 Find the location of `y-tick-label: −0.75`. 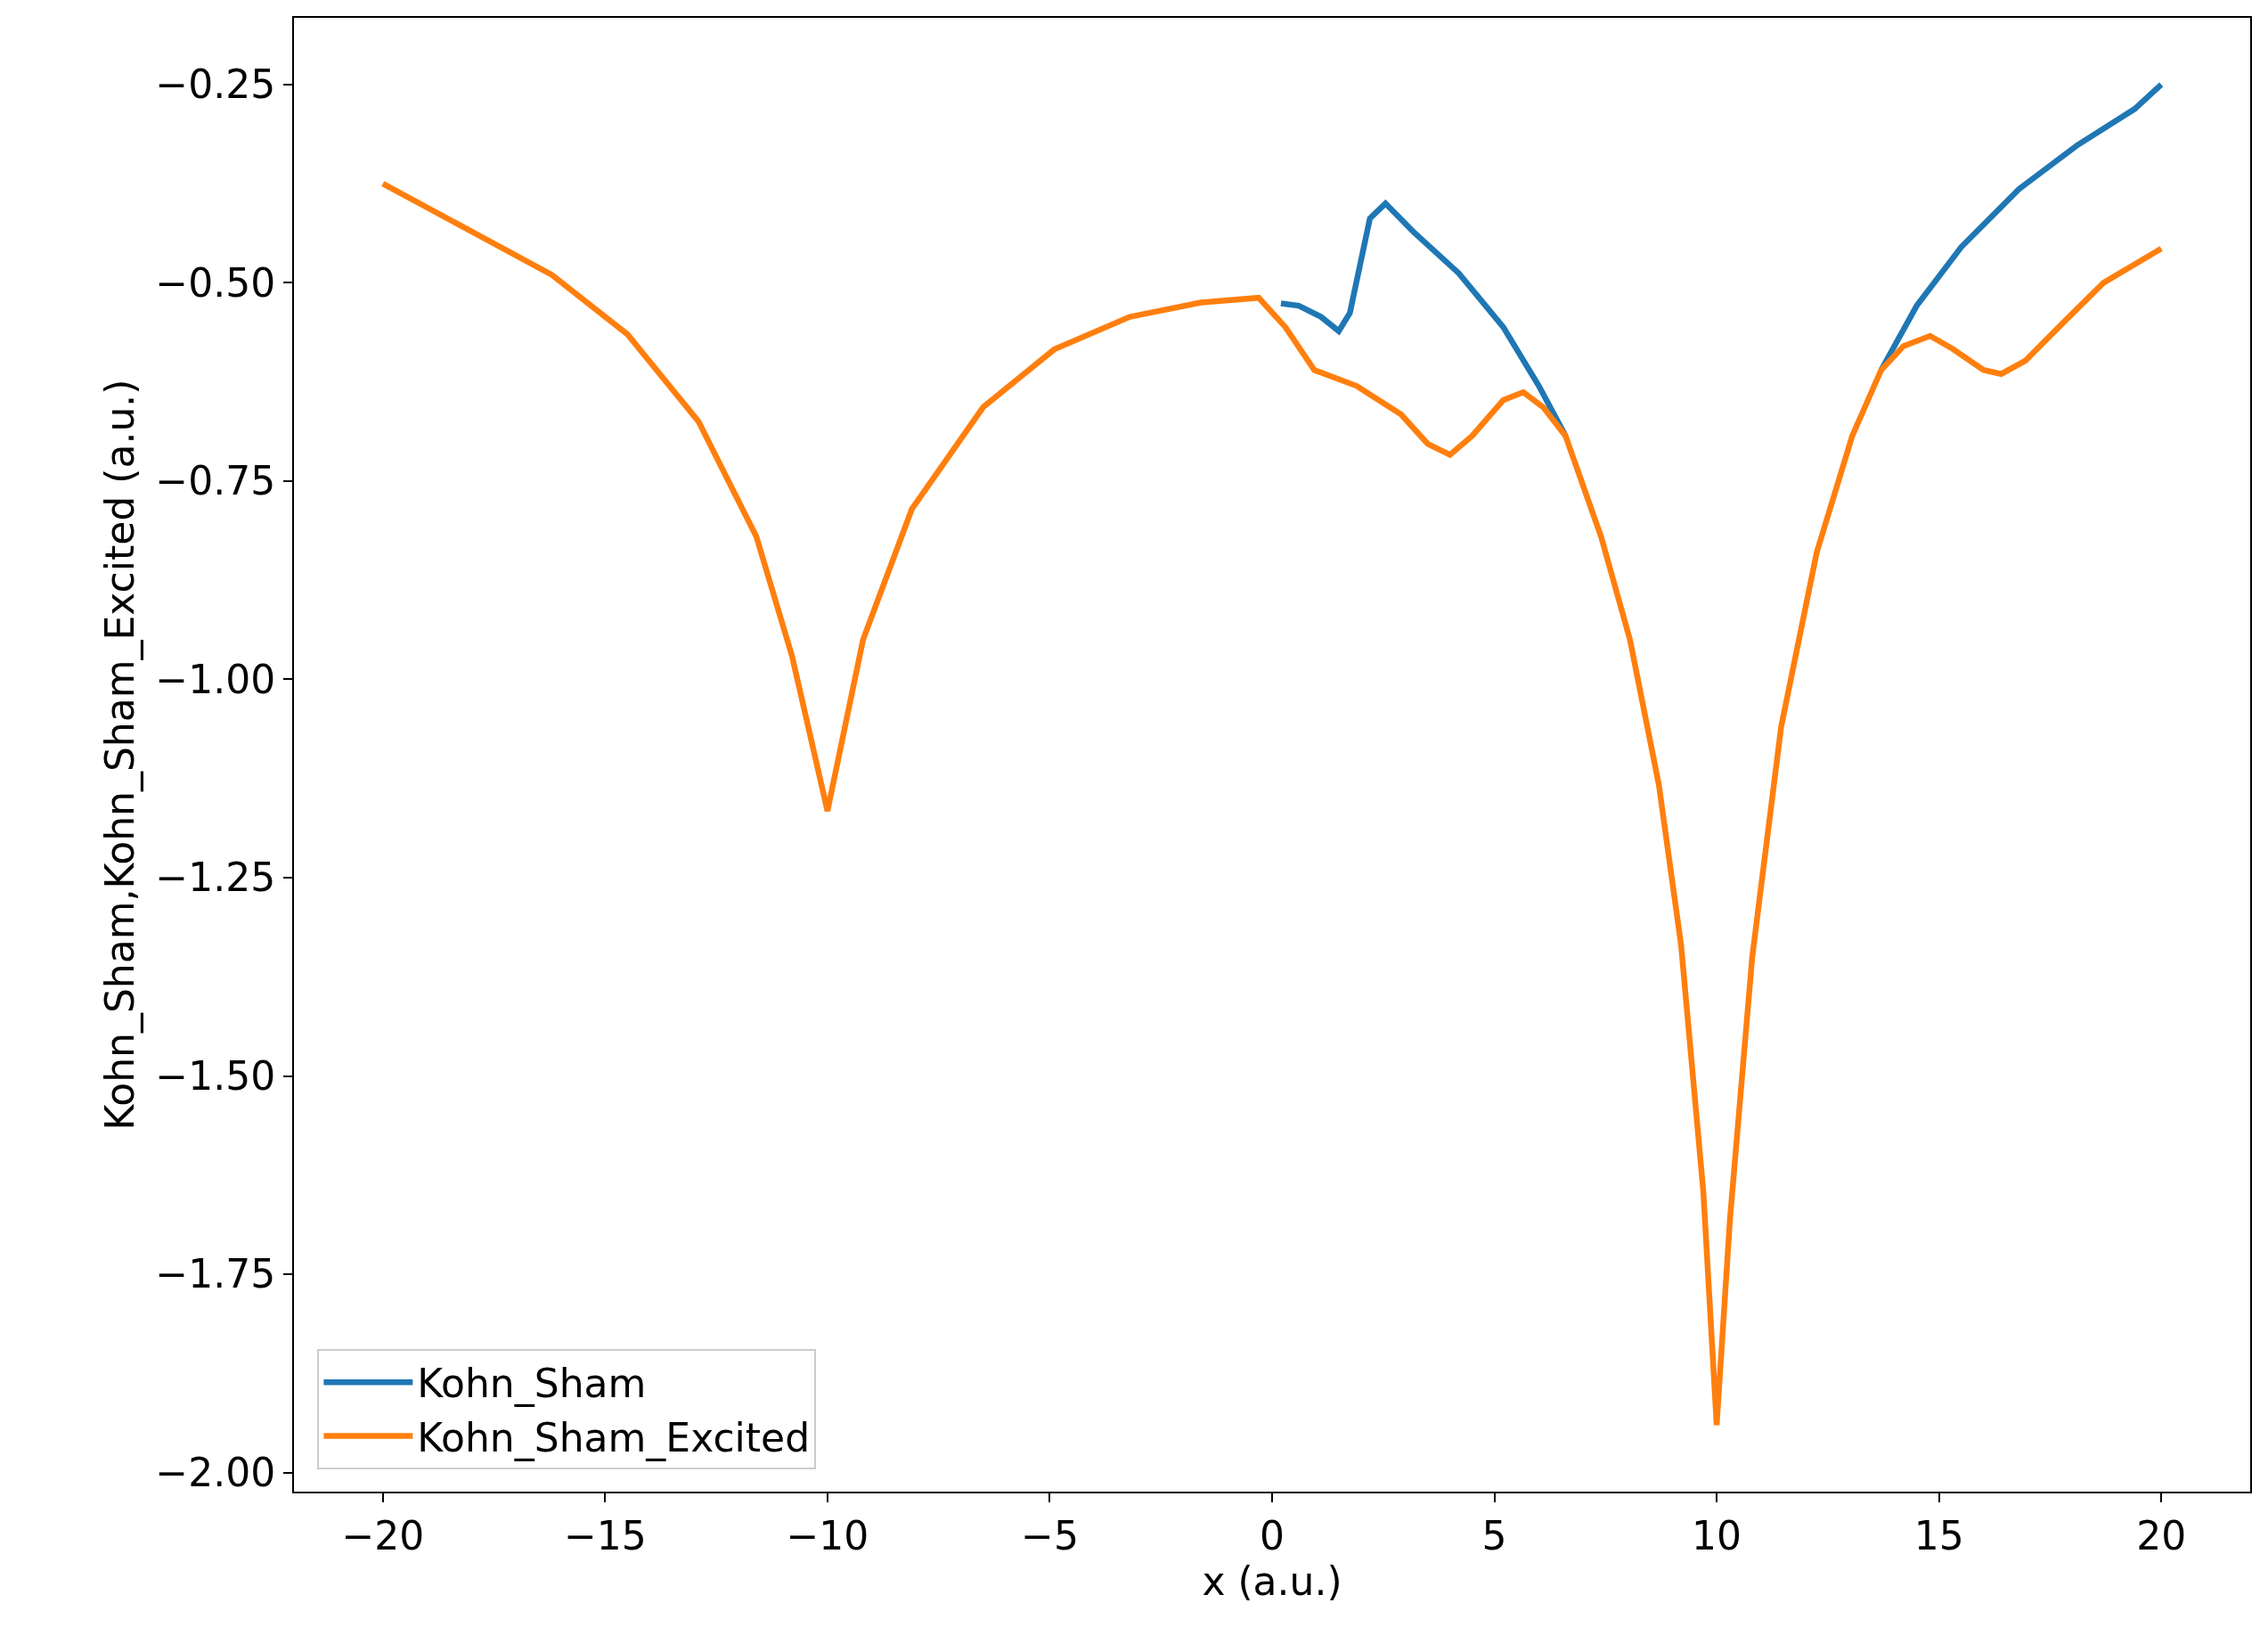

y-tick-label: −0.75 is located at coordinates (215, 481).